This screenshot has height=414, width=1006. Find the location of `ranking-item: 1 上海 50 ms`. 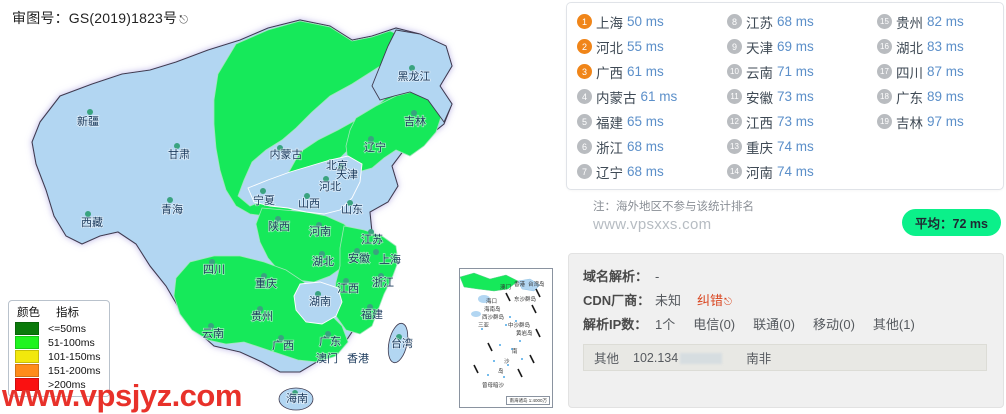

ranking-item: 1 上海 50 ms is located at coordinates (652, 21).